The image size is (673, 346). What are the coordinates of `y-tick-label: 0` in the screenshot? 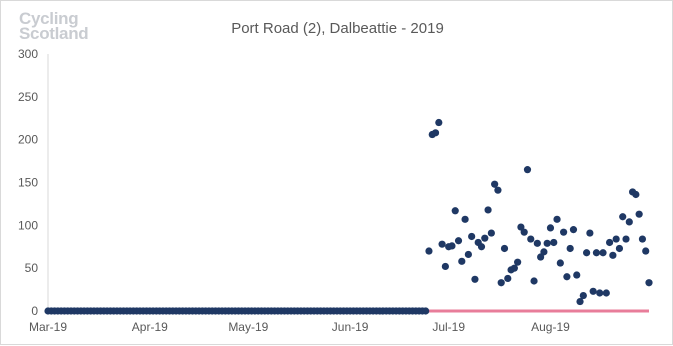 It's located at (34, 311).